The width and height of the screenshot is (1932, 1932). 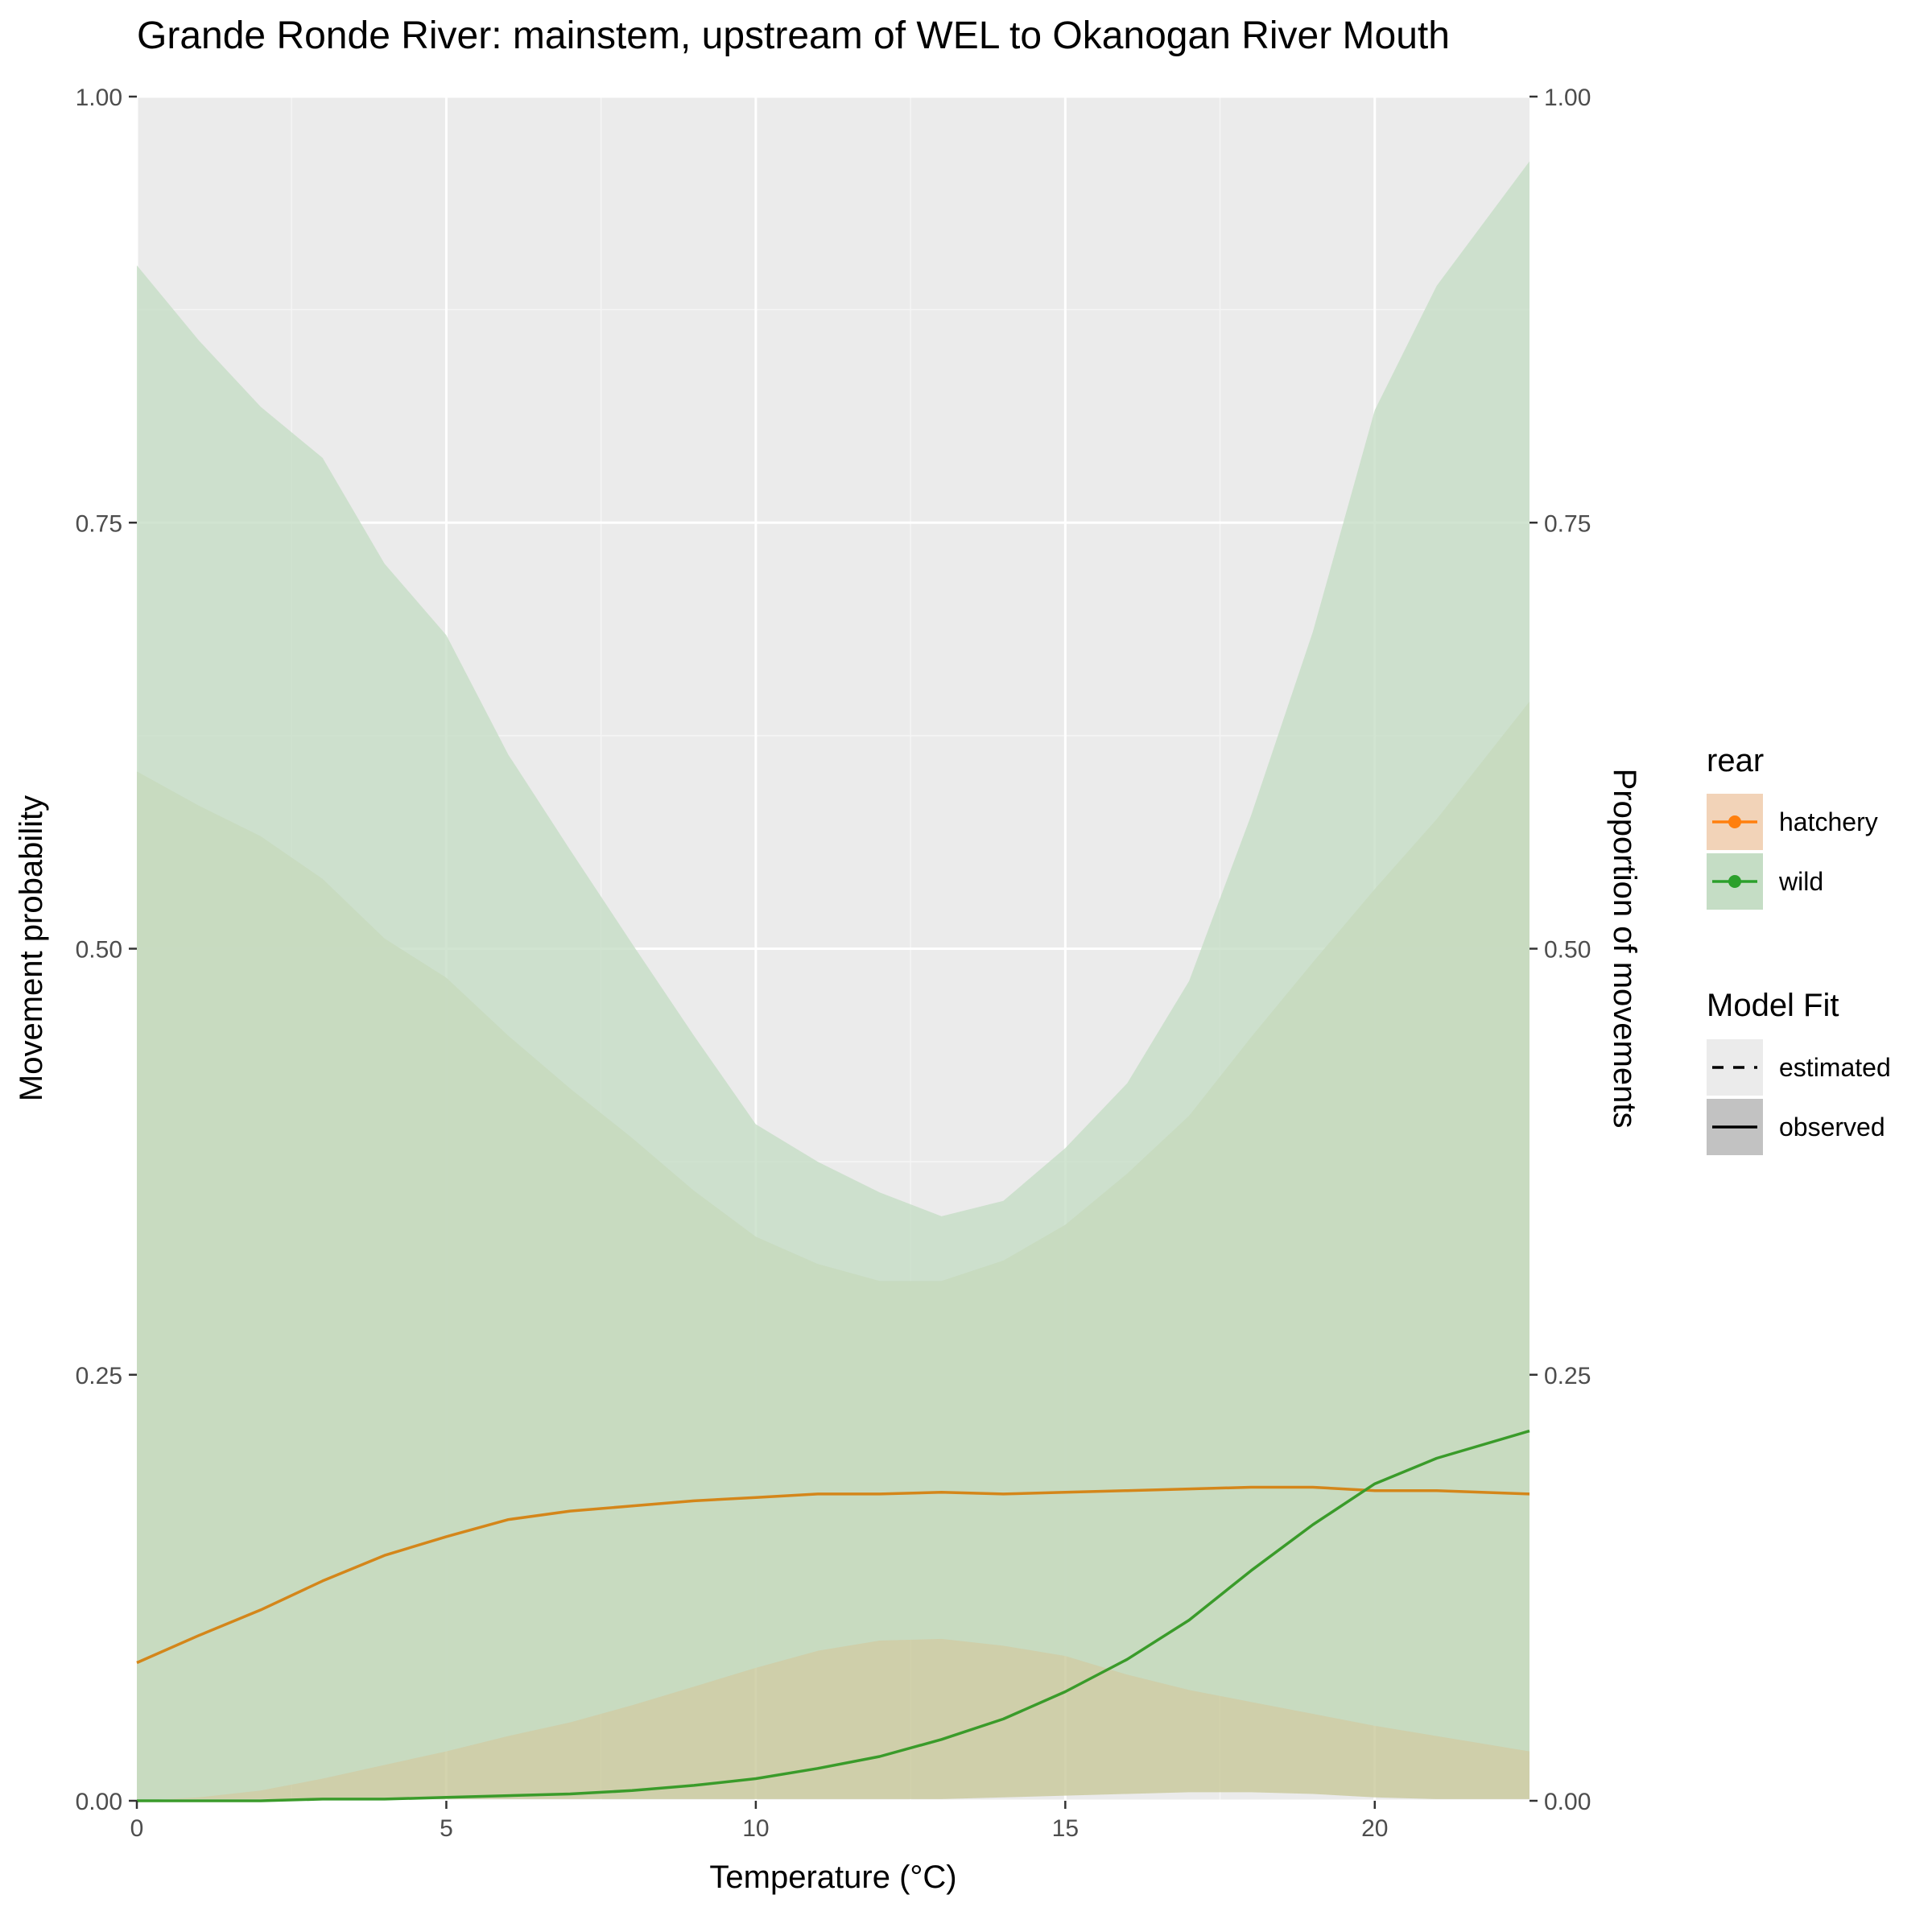 I want to click on line-hatchery, so click(x=833, y=1575).